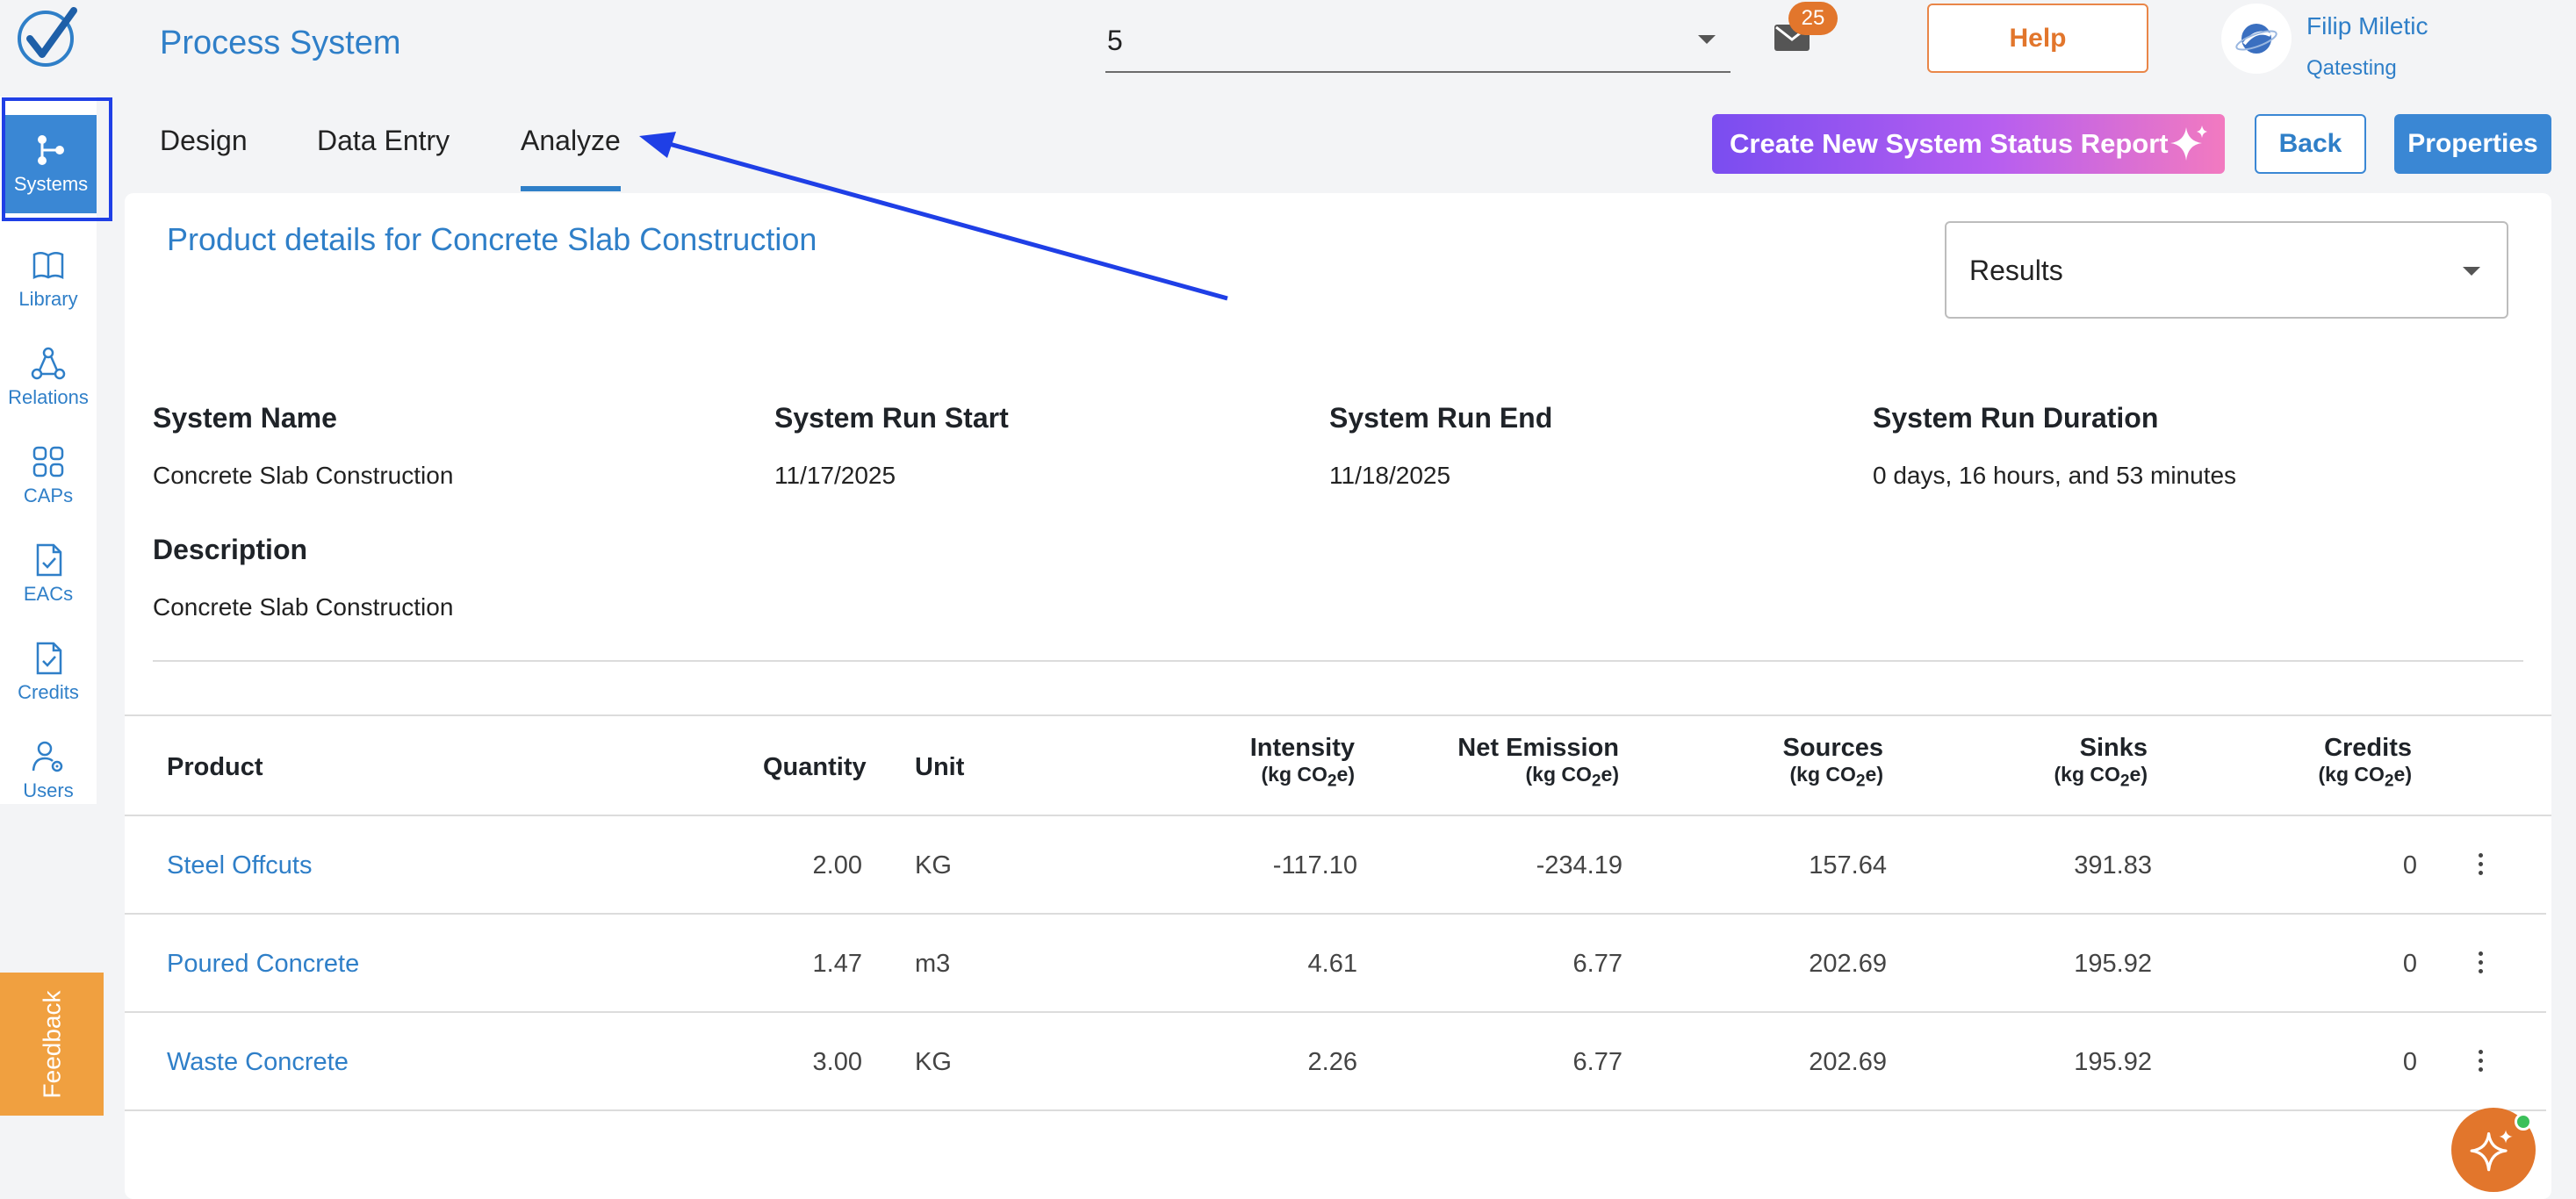 The height and width of the screenshot is (1199, 2576). I want to click on column-header-unit: Unit, so click(940, 767).